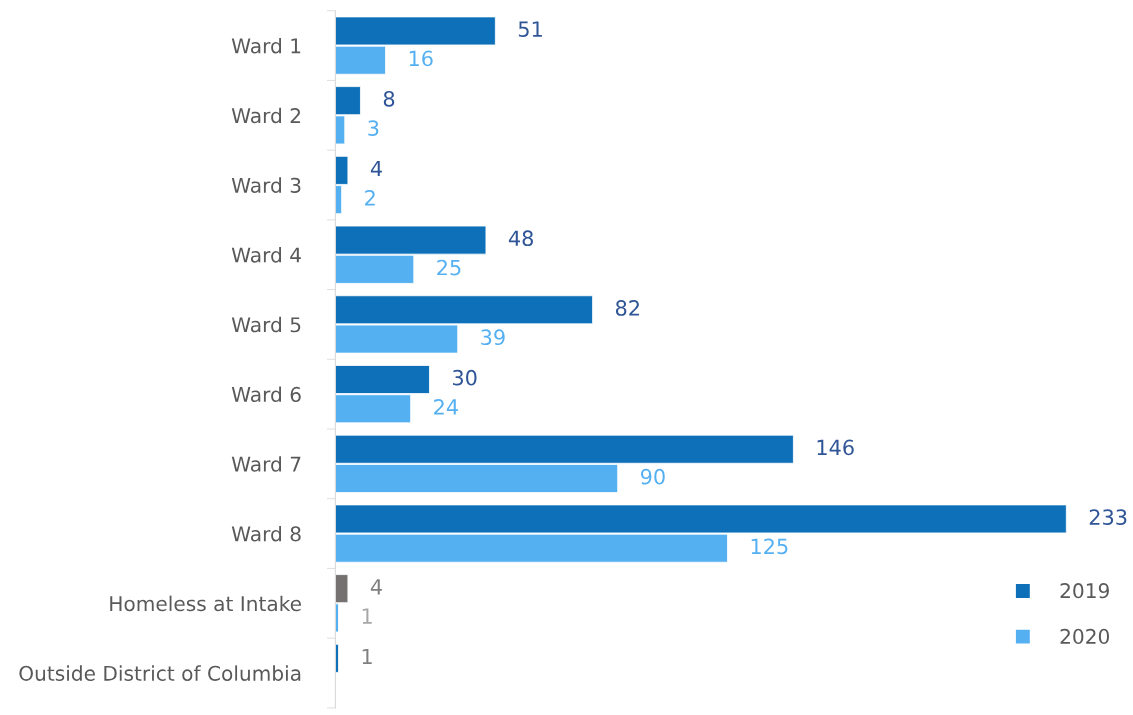  What do you see at coordinates (266, 324) in the screenshot?
I see `y-tick-label: Ward 5` at bounding box center [266, 324].